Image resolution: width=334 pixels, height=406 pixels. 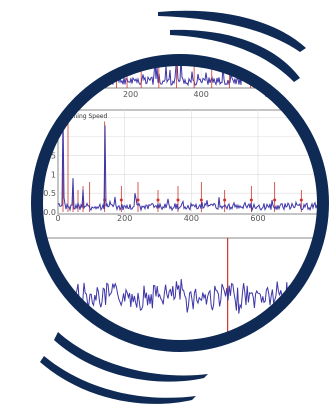 What do you see at coordinates (53, 174) in the screenshot?
I see `y-tick-label: 1` at bounding box center [53, 174].